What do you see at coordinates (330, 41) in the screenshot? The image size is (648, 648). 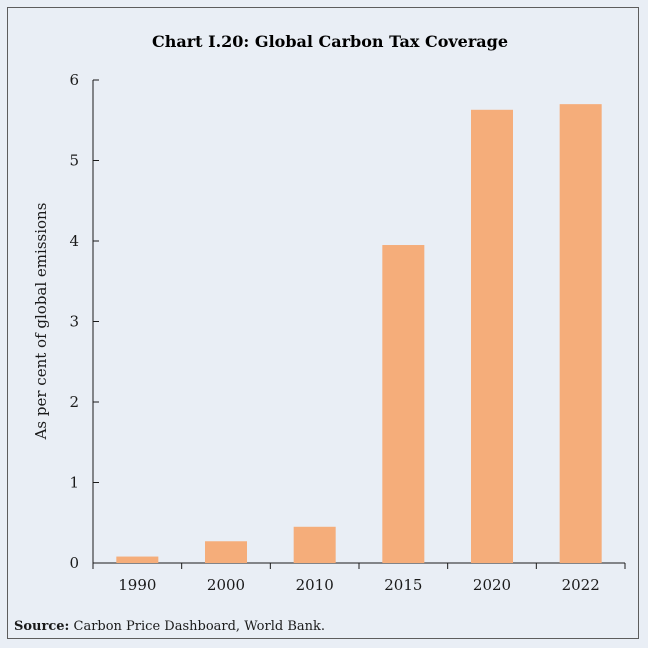 I see `chart-title: Chart I.20: Global Carbon Tax Coverage` at bounding box center [330, 41].